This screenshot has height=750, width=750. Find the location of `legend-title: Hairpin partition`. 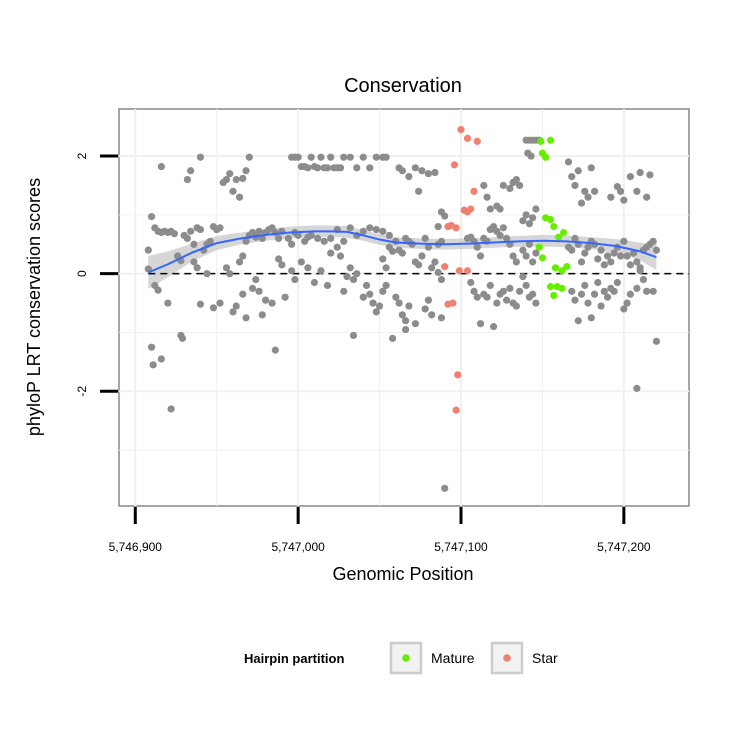

legend-title: Hairpin partition is located at coordinates (294, 658).